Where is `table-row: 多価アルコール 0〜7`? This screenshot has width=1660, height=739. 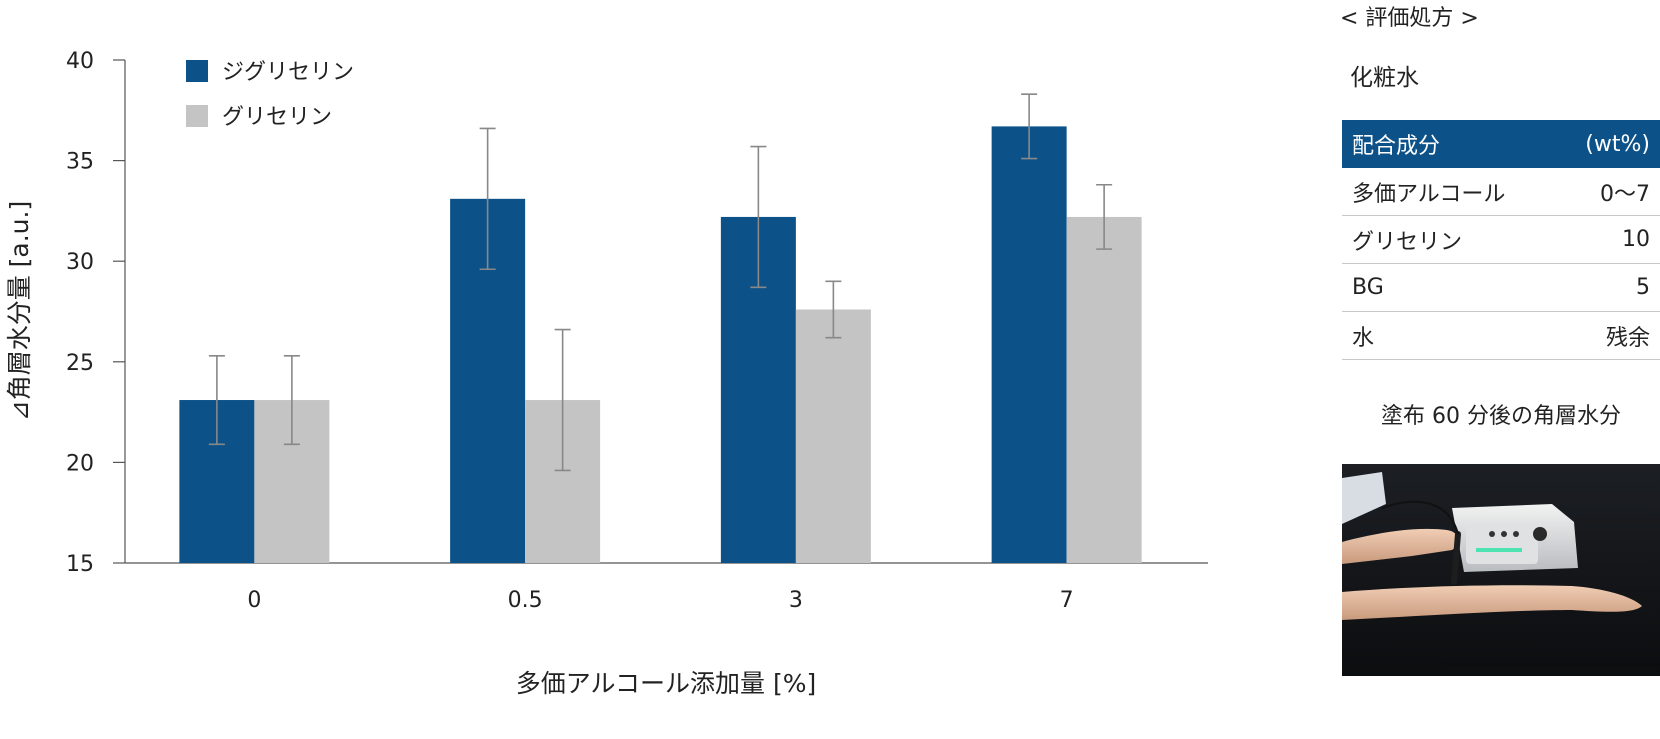 table-row: 多価アルコール 0〜7 is located at coordinates (1501, 192).